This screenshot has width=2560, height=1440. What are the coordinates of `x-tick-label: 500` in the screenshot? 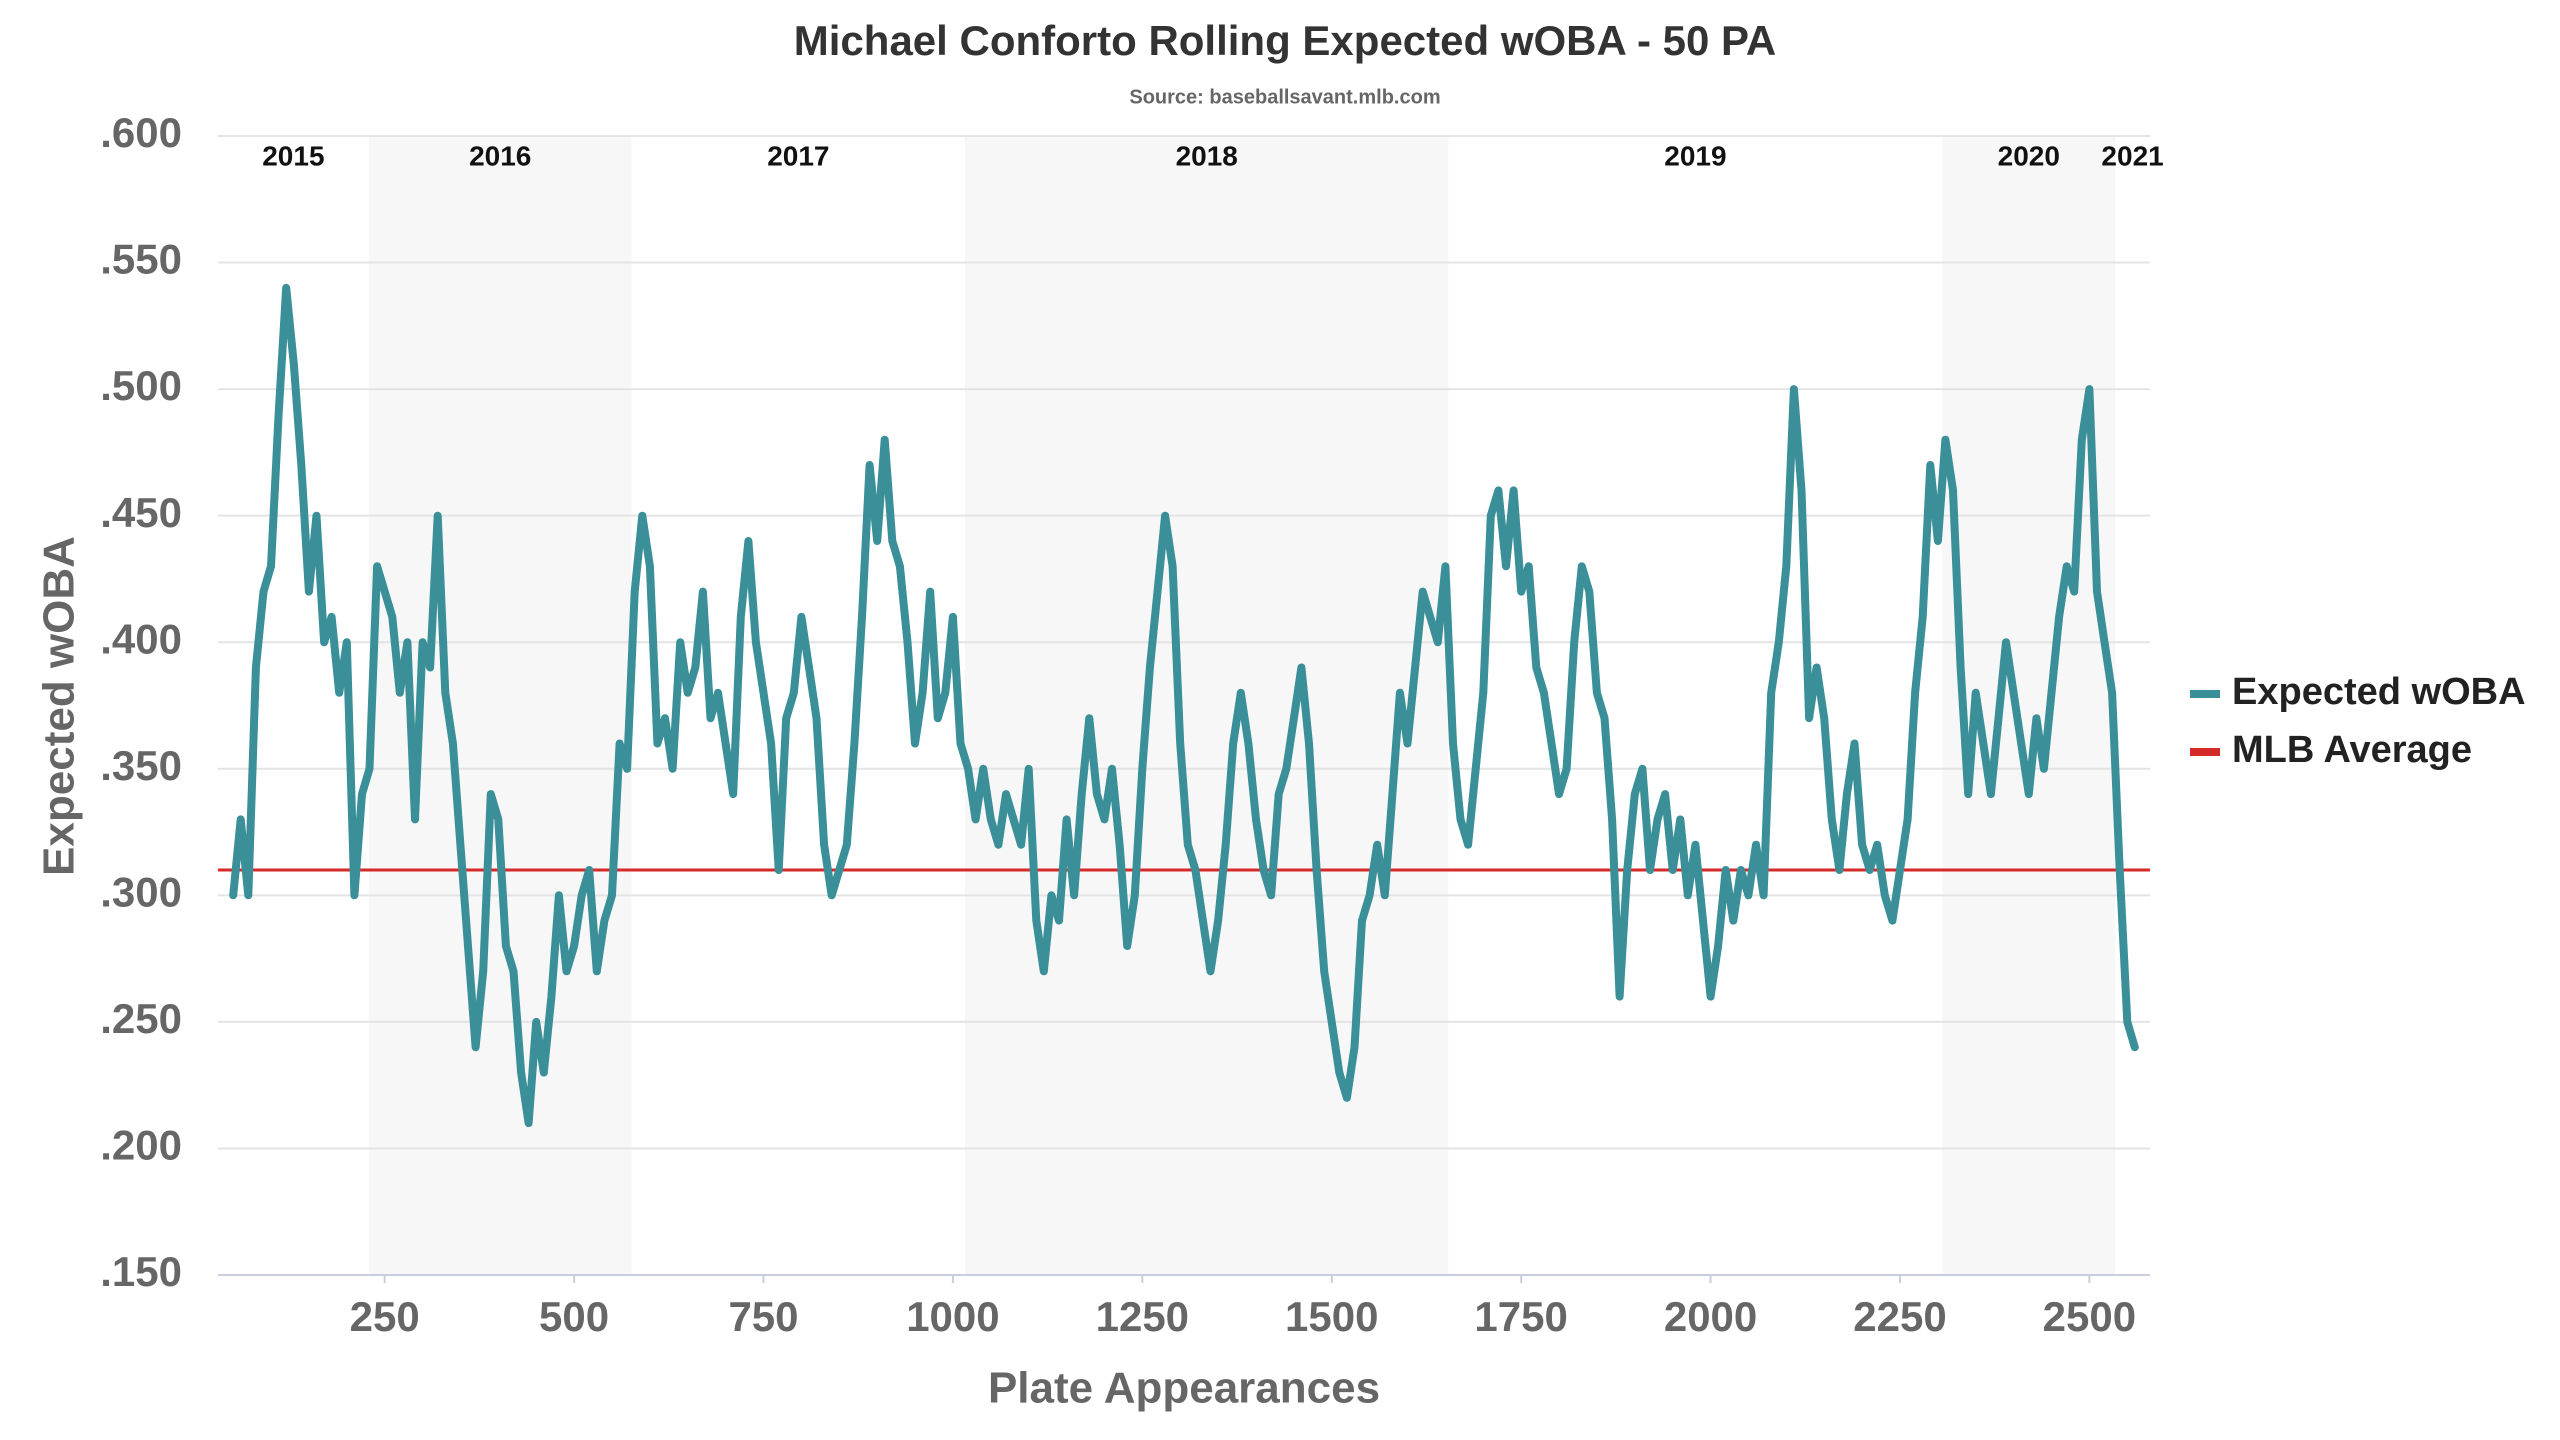 It's located at (574, 1316).